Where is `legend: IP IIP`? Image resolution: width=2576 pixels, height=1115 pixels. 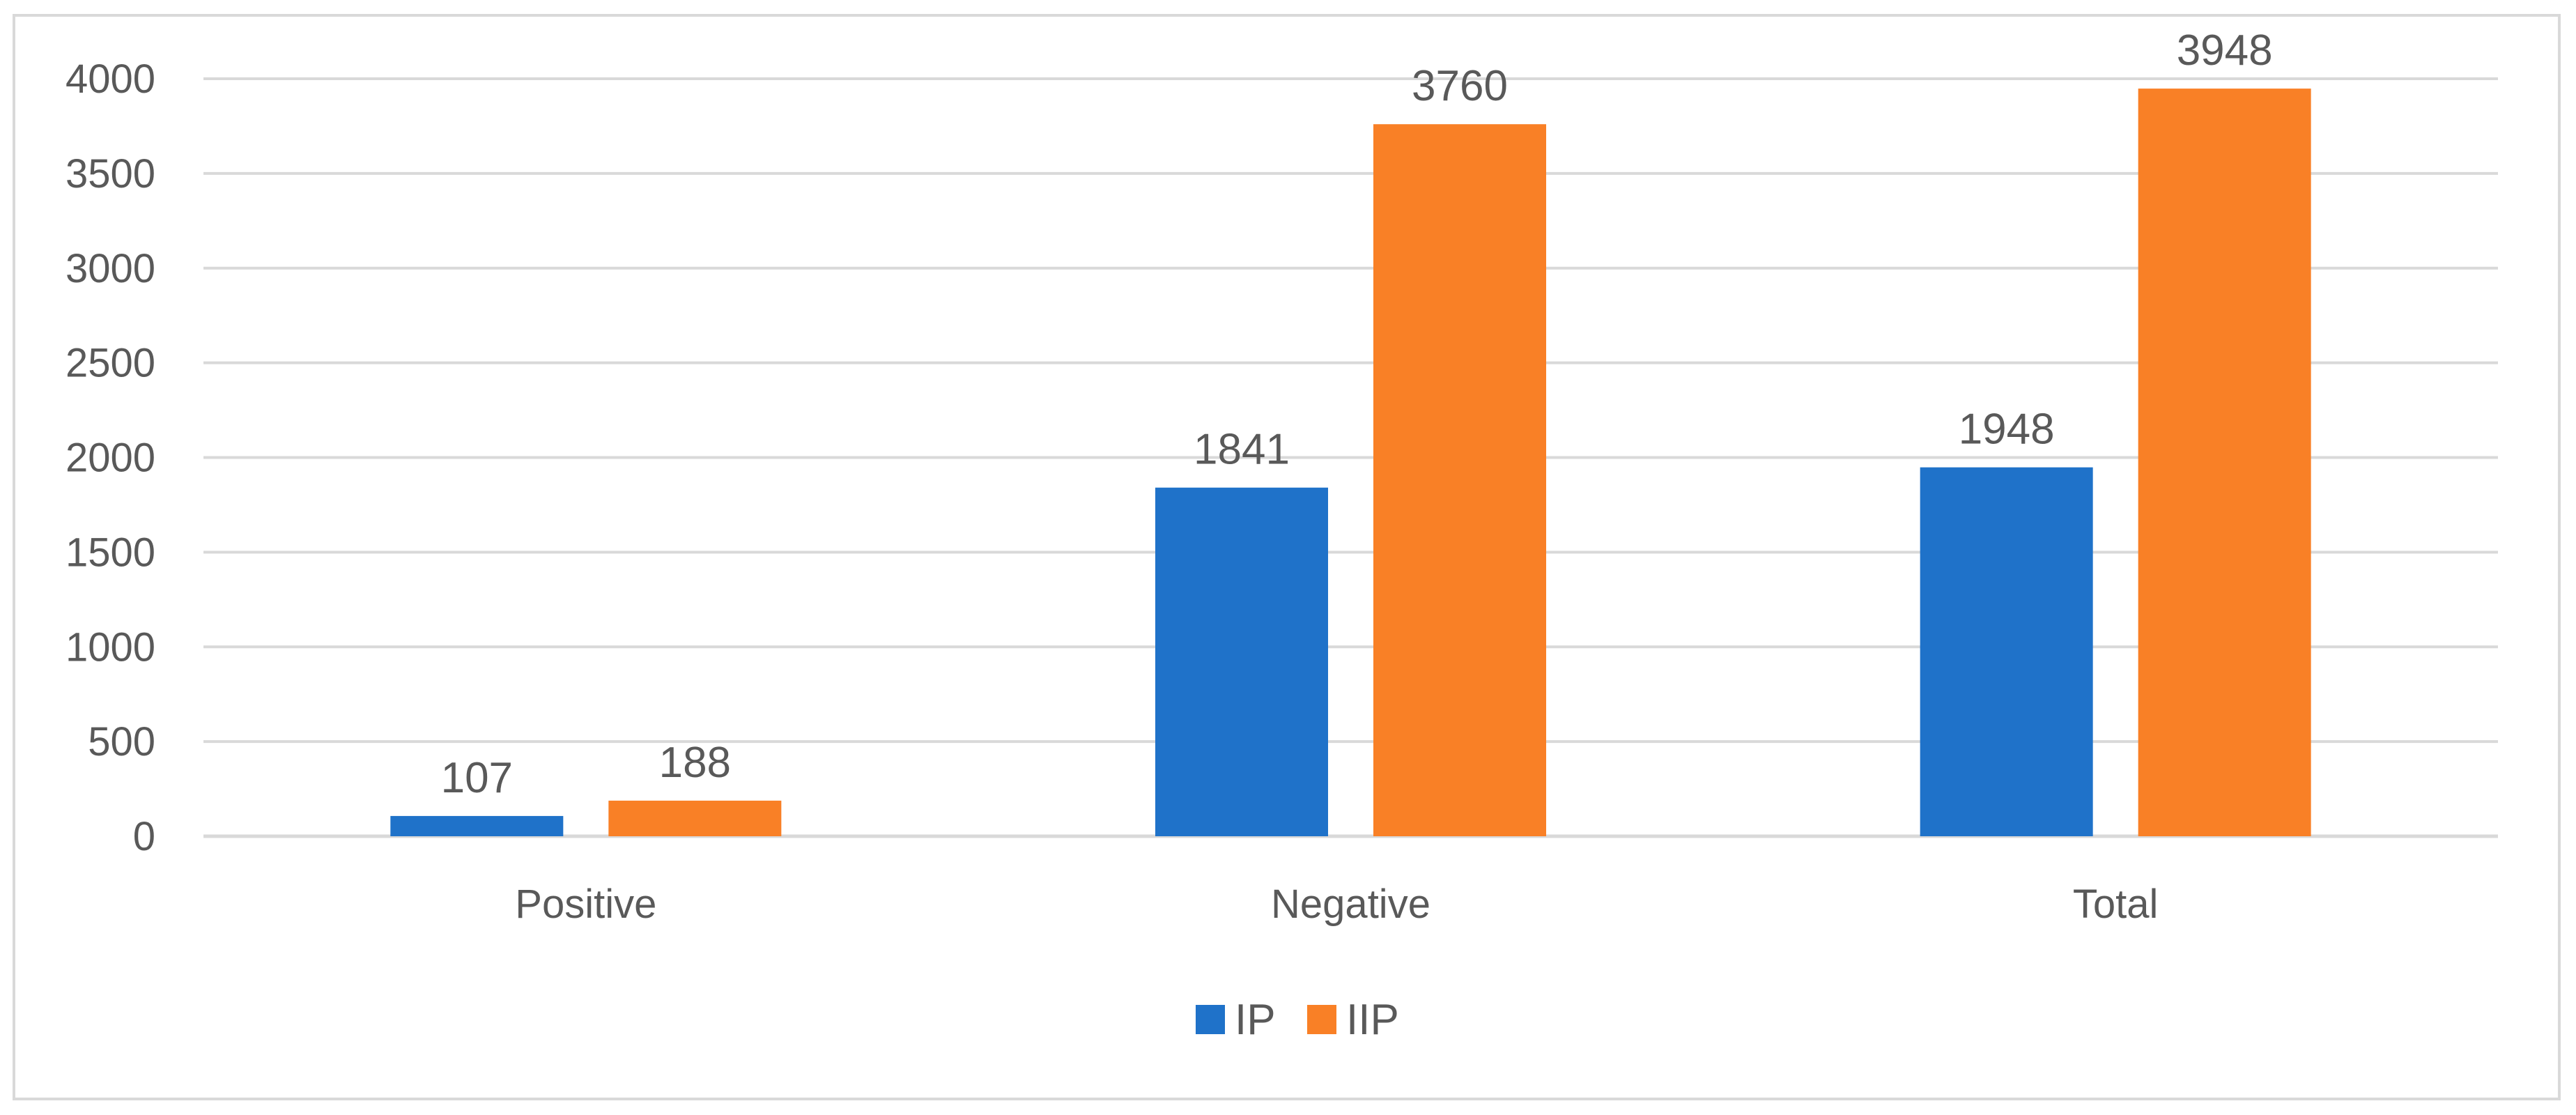 legend: IP IIP is located at coordinates (1297, 1020).